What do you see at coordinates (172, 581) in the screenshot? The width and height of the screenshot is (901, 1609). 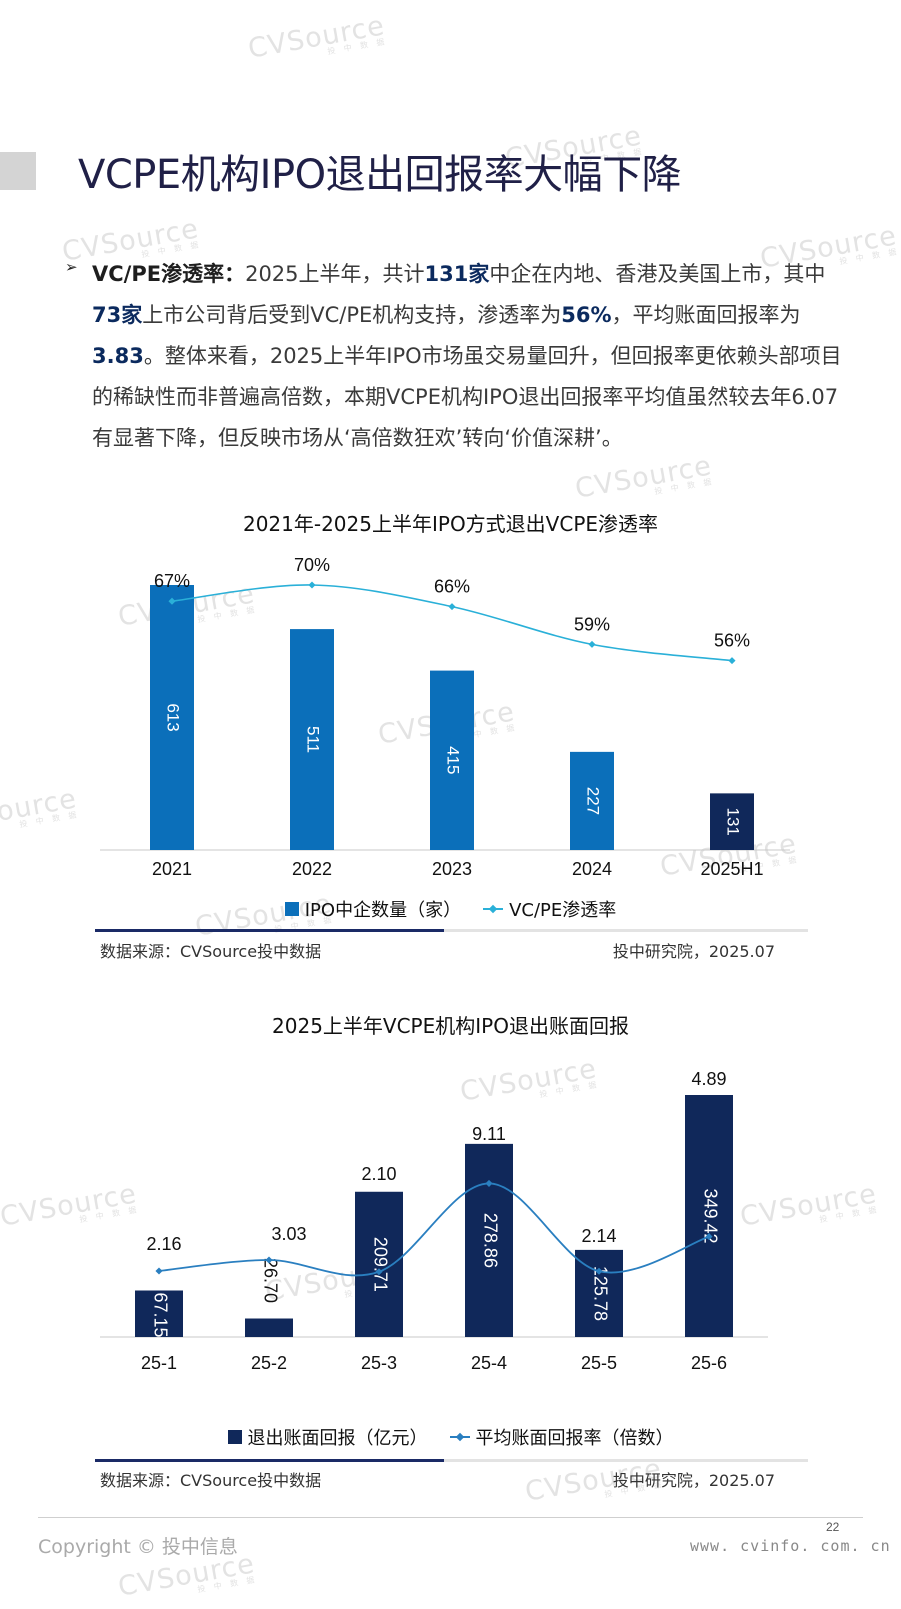 I see `line-value-label: 67%` at bounding box center [172, 581].